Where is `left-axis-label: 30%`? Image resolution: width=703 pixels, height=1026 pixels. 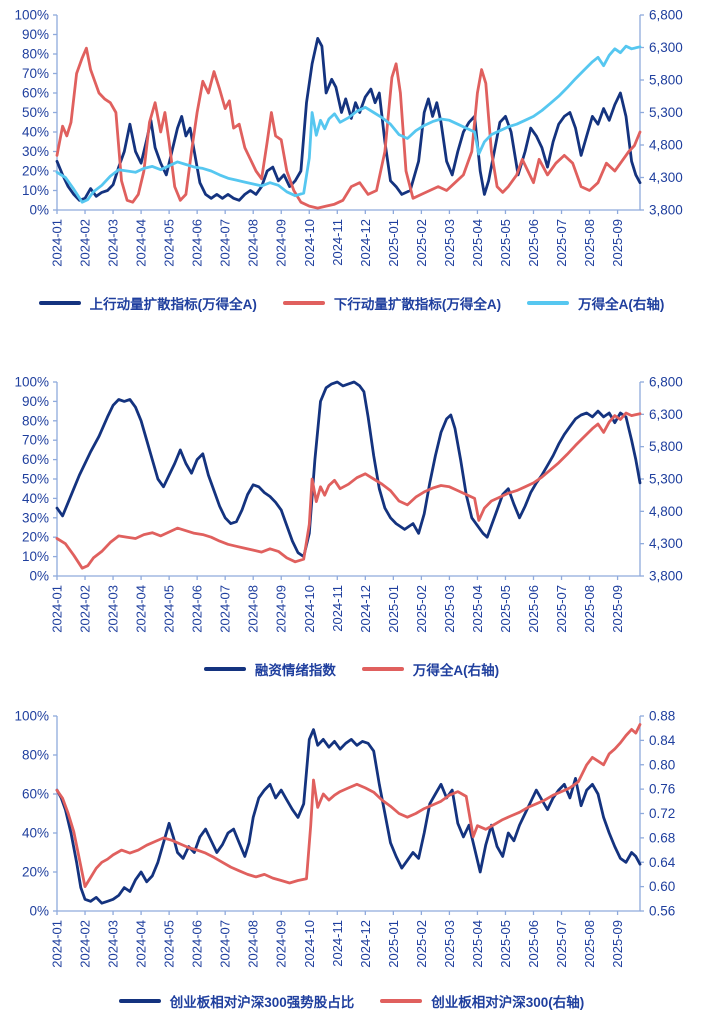 left-axis-label: 30% is located at coordinates (35, 151).